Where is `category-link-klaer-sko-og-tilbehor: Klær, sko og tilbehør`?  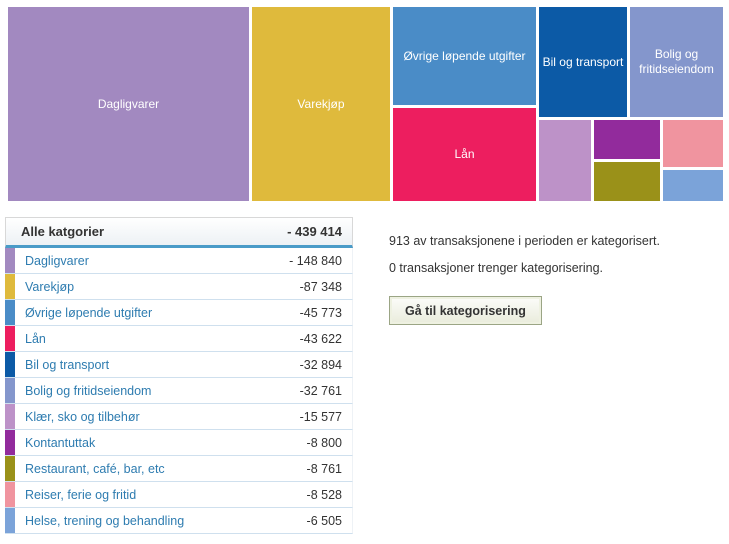 category-link-klaer-sko-og-tilbehor: Klær, sko og tilbehør is located at coordinates (82, 416).